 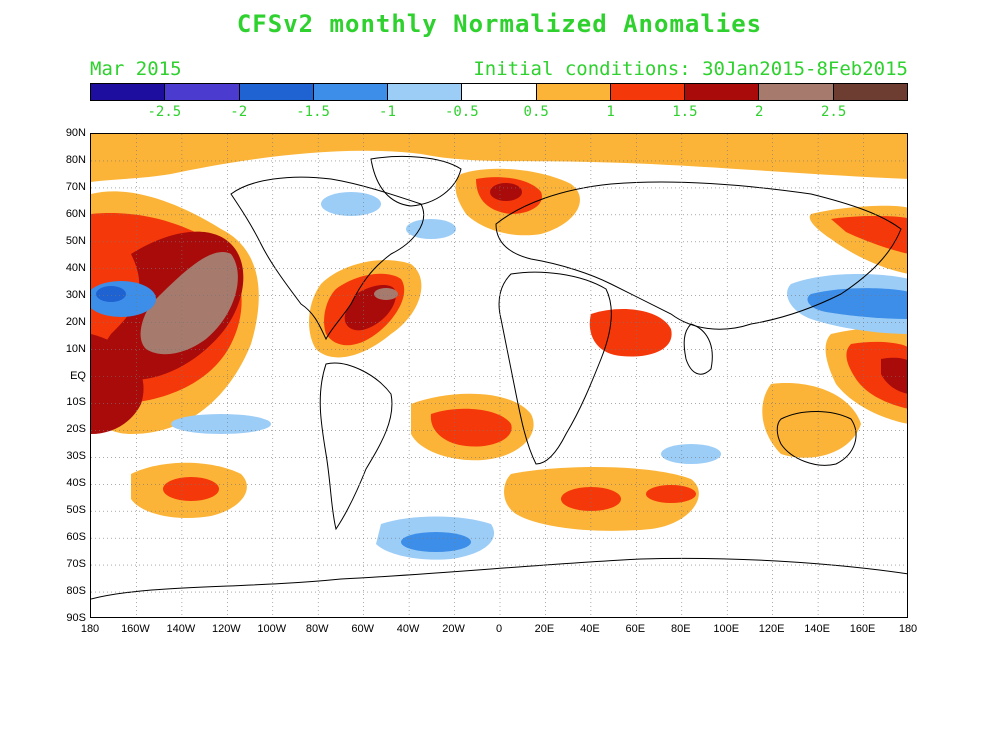 I want to click on longitude-tick-label: 0, so click(x=499, y=629).